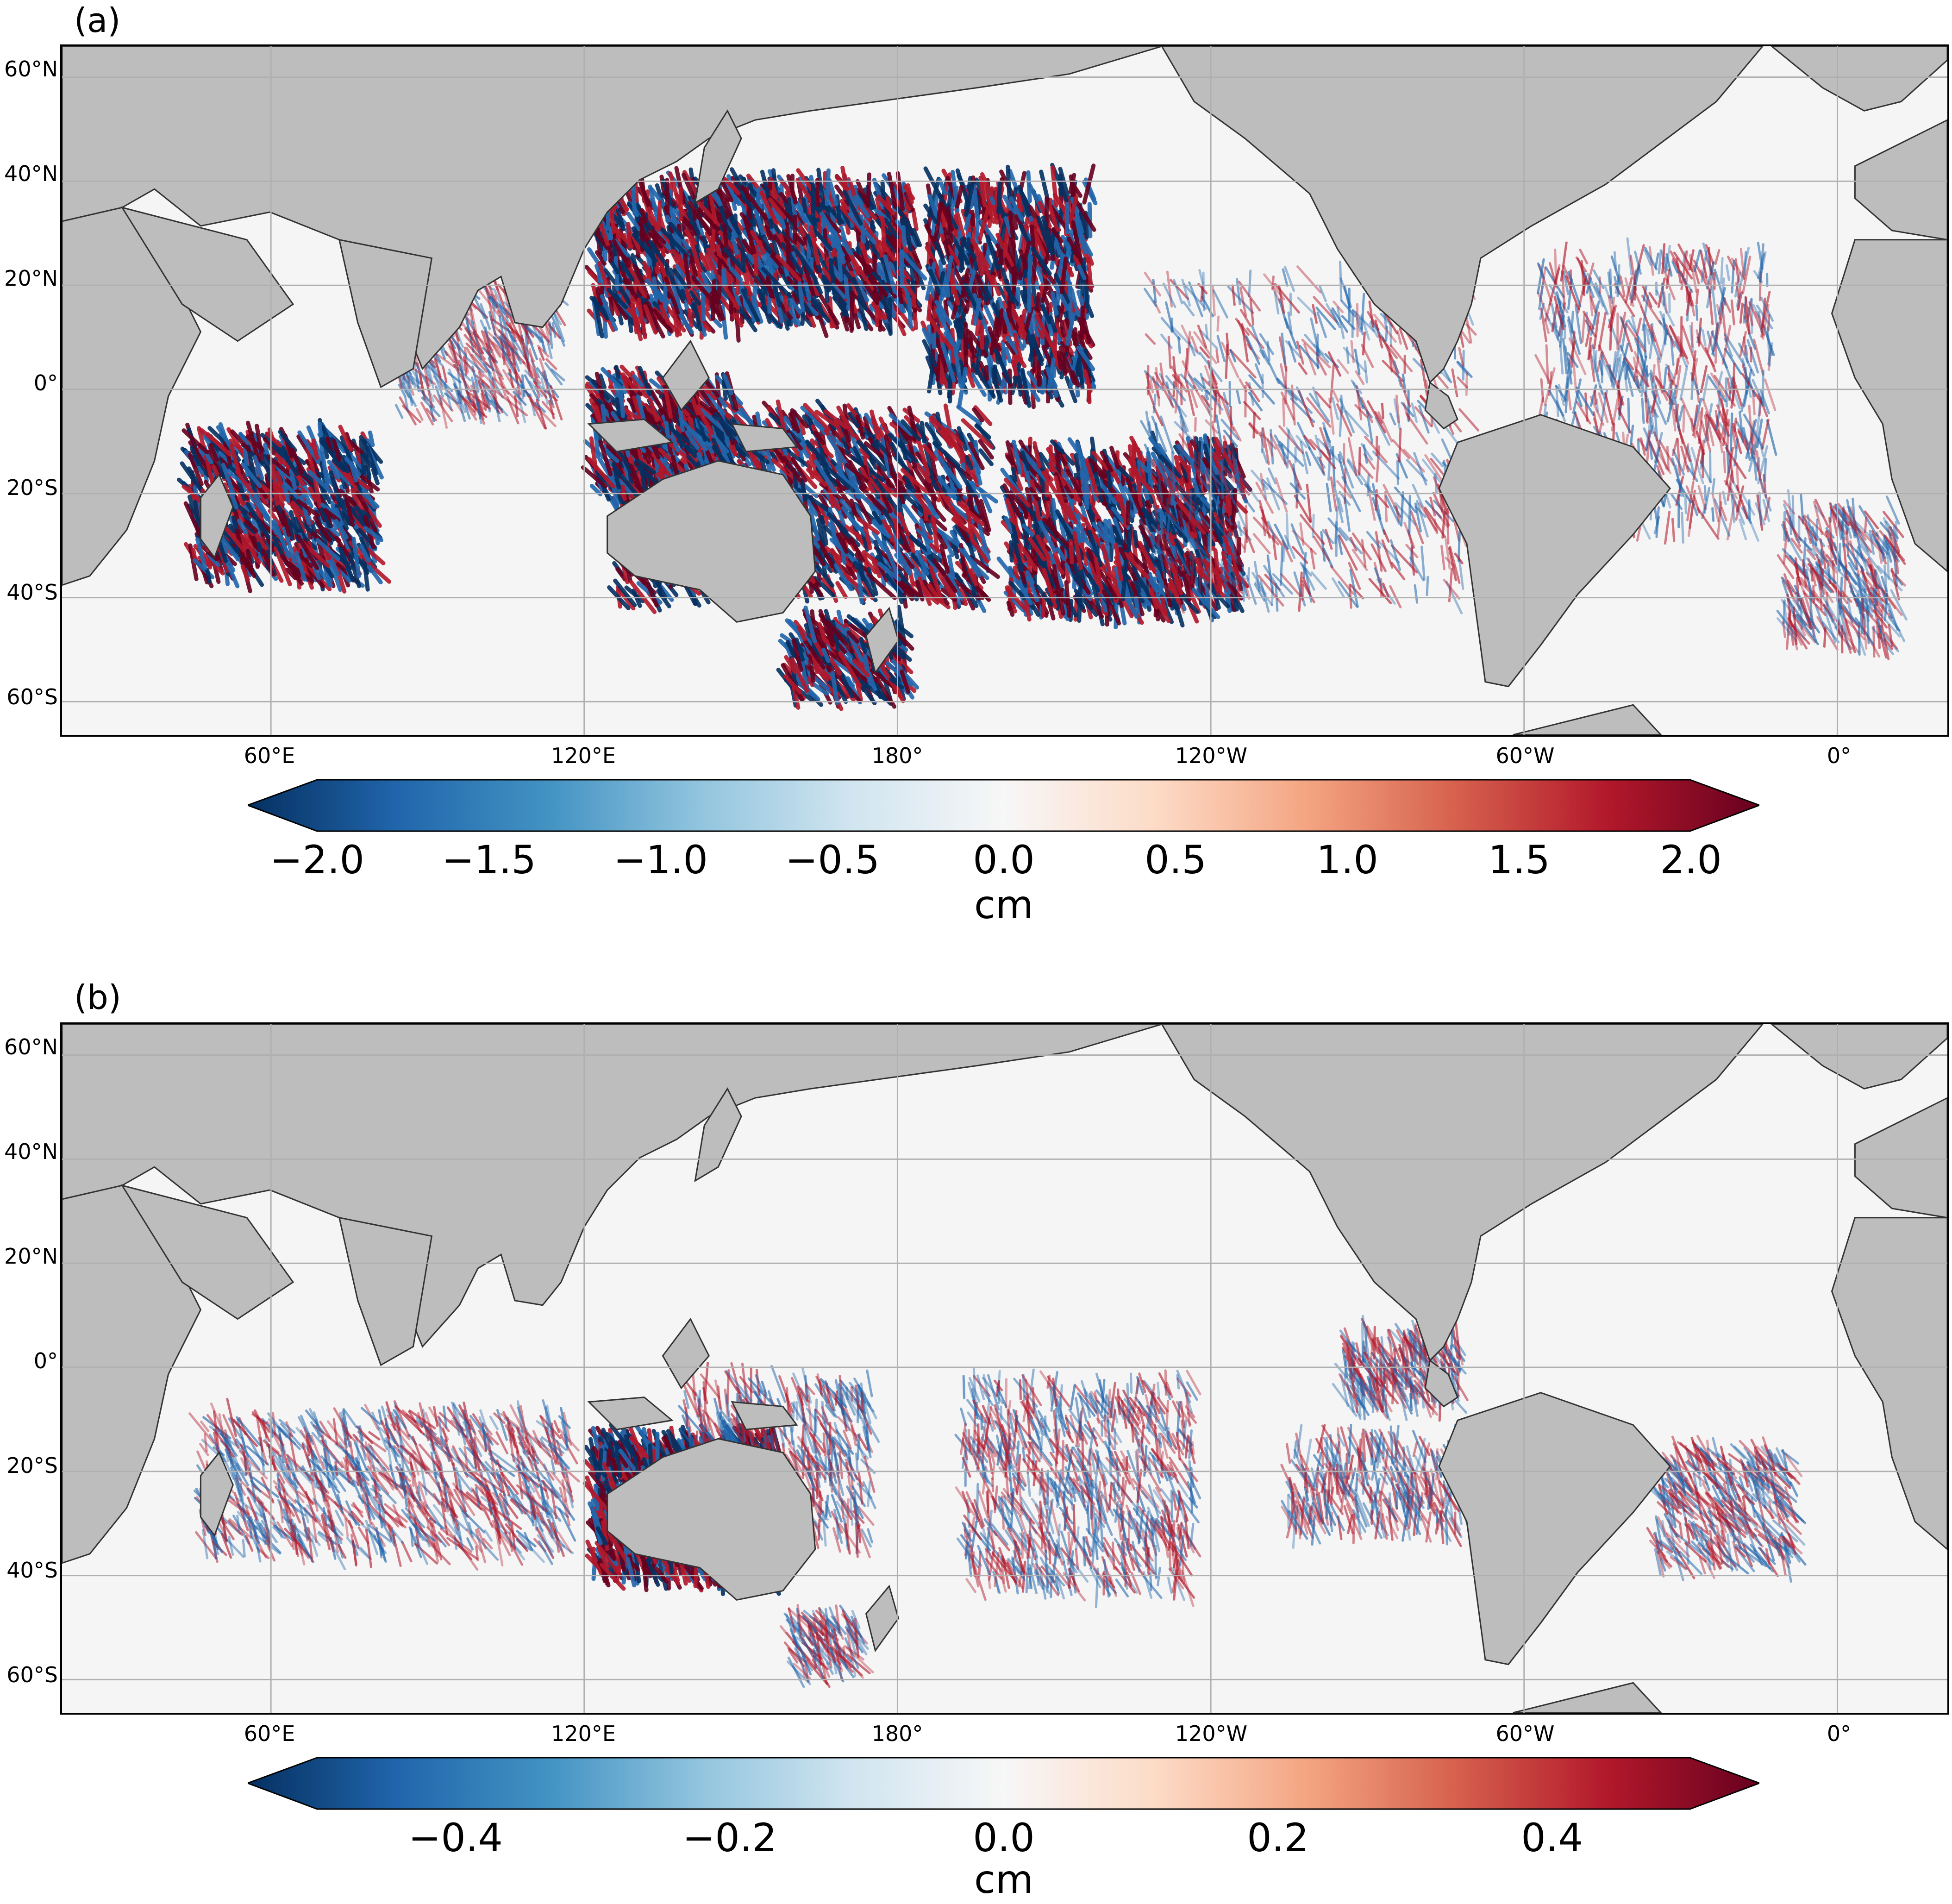 The width and height of the screenshot is (1952, 1904). I want to click on colorbar-b-units: cm, so click(1004, 1879).